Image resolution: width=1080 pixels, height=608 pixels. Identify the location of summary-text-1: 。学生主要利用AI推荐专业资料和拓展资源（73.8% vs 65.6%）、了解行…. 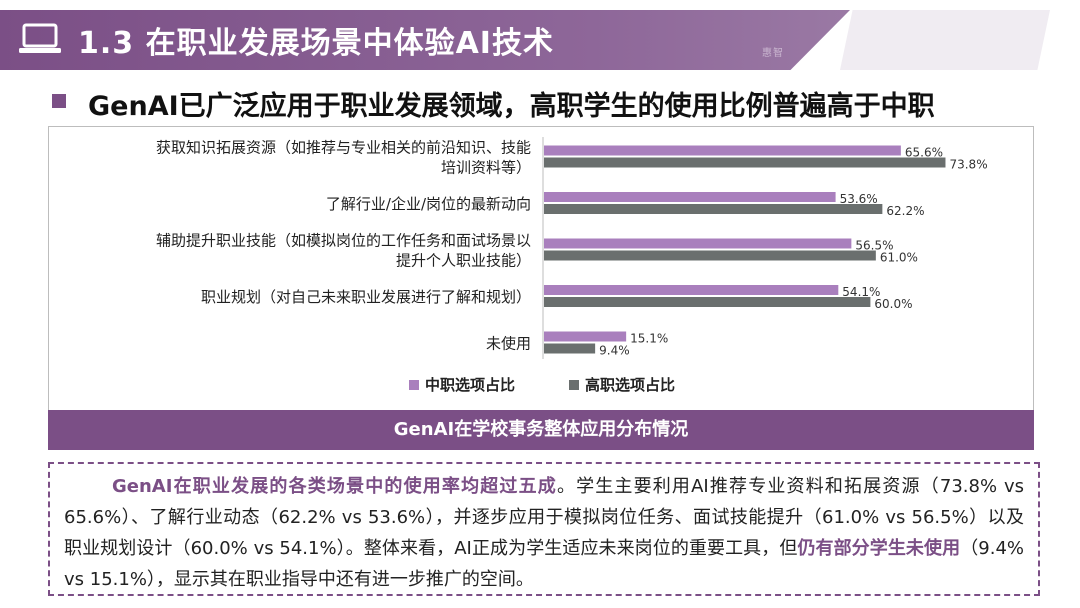
(544, 517).